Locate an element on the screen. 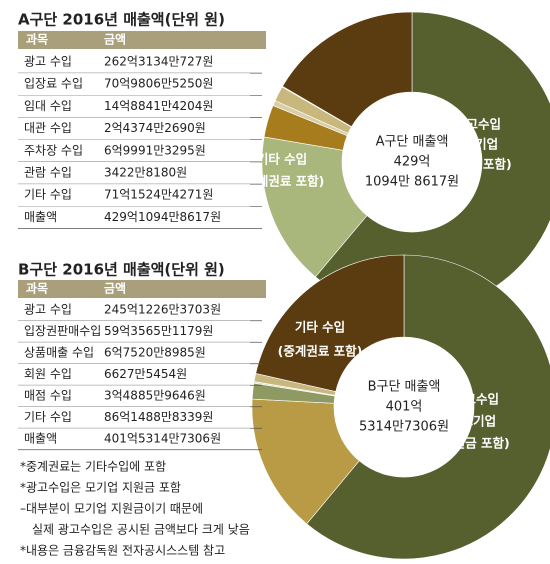 The image size is (550, 564). row-category: 주차장 수입 is located at coordinates (53, 150).